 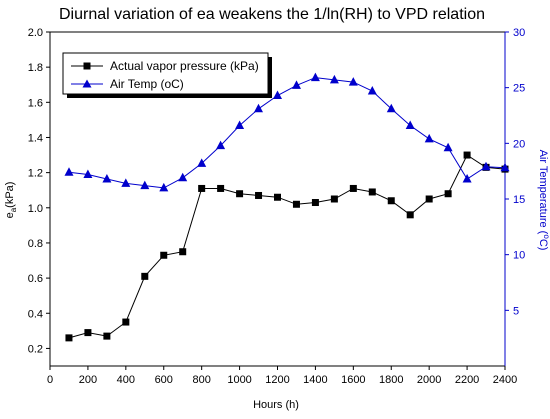 I want to click on y-left-tick-label: 0.8, so click(x=35, y=244).